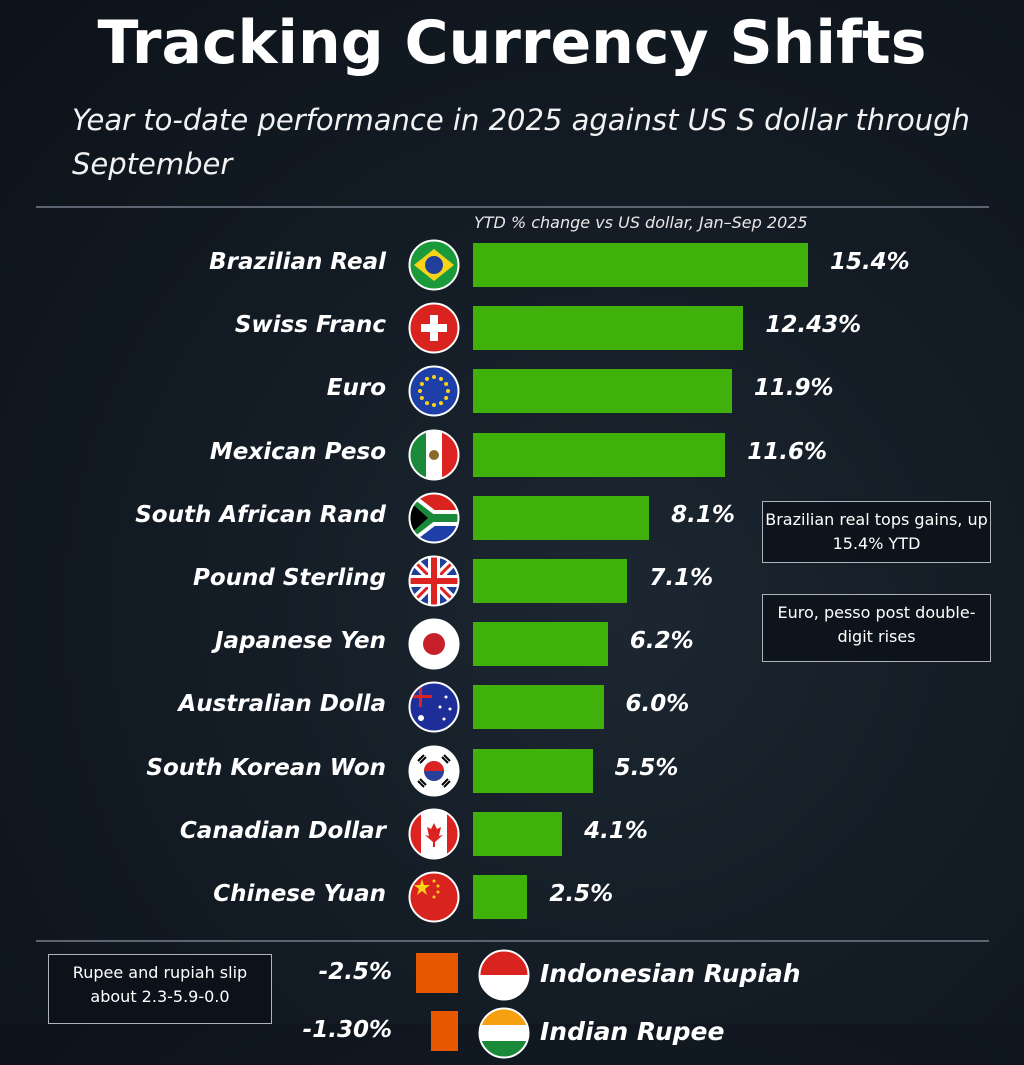  What do you see at coordinates (787, 451) in the screenshot?
I see `value-label: 11.6%` at bounding box center [787, 451].